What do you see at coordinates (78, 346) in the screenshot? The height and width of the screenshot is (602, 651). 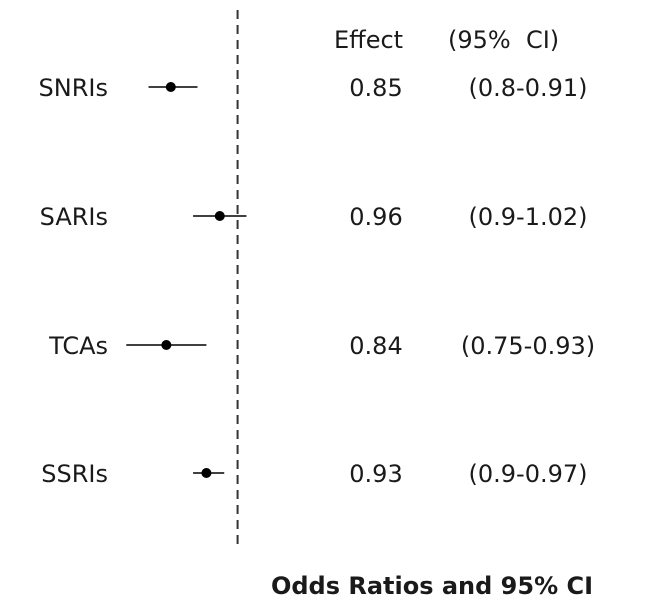 I see `row-label-tcas: TCAs` at bounding box center [78, 346].